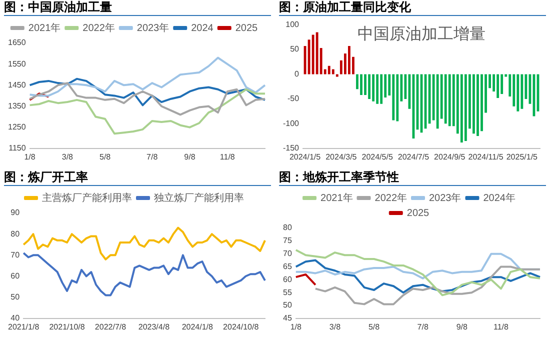 This screenshot has height=340, width=550. Describe the element at coordinates (110, 327) in the screenshot. I see `x-tick-label: 2022/7/8` at that location.